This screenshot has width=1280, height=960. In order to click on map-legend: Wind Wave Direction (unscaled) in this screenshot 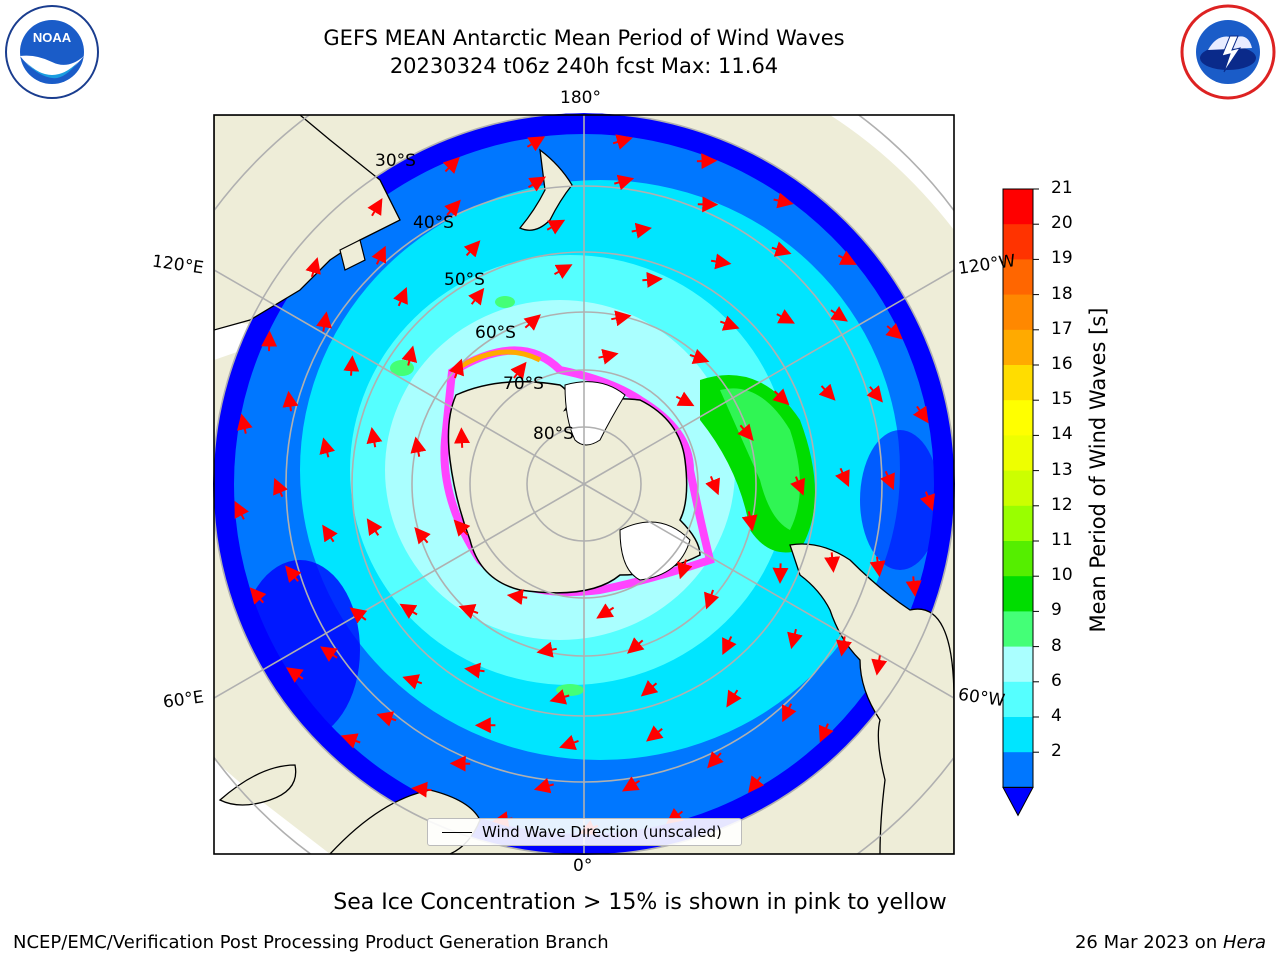, I will do `click(584, 832)`.